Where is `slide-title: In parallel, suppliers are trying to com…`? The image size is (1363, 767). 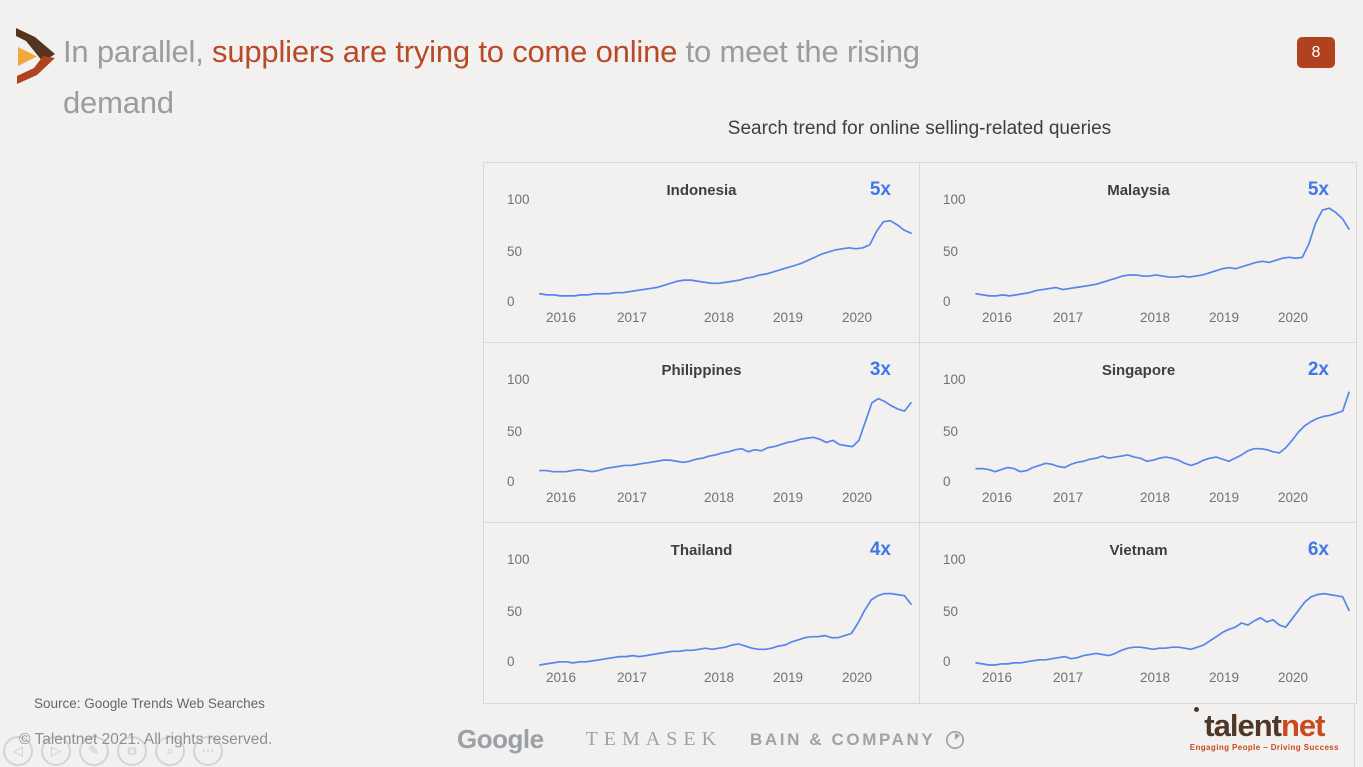 slide-title: In parallel, suppliers are trying to com… is located at coordinates (643, 77).